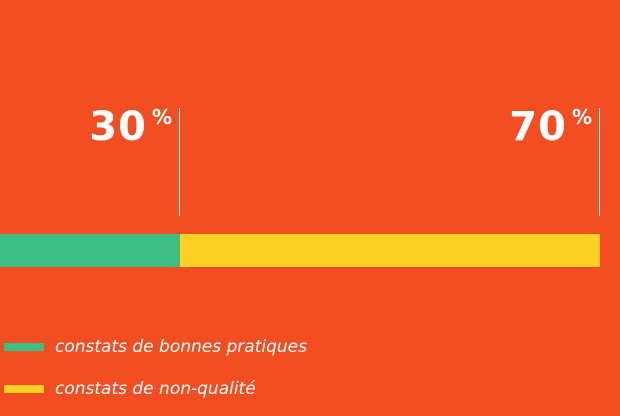 This screenshot has width=620, height=416. I want to click on legend-item-2: constats de non-qualité, so click(153, 389).